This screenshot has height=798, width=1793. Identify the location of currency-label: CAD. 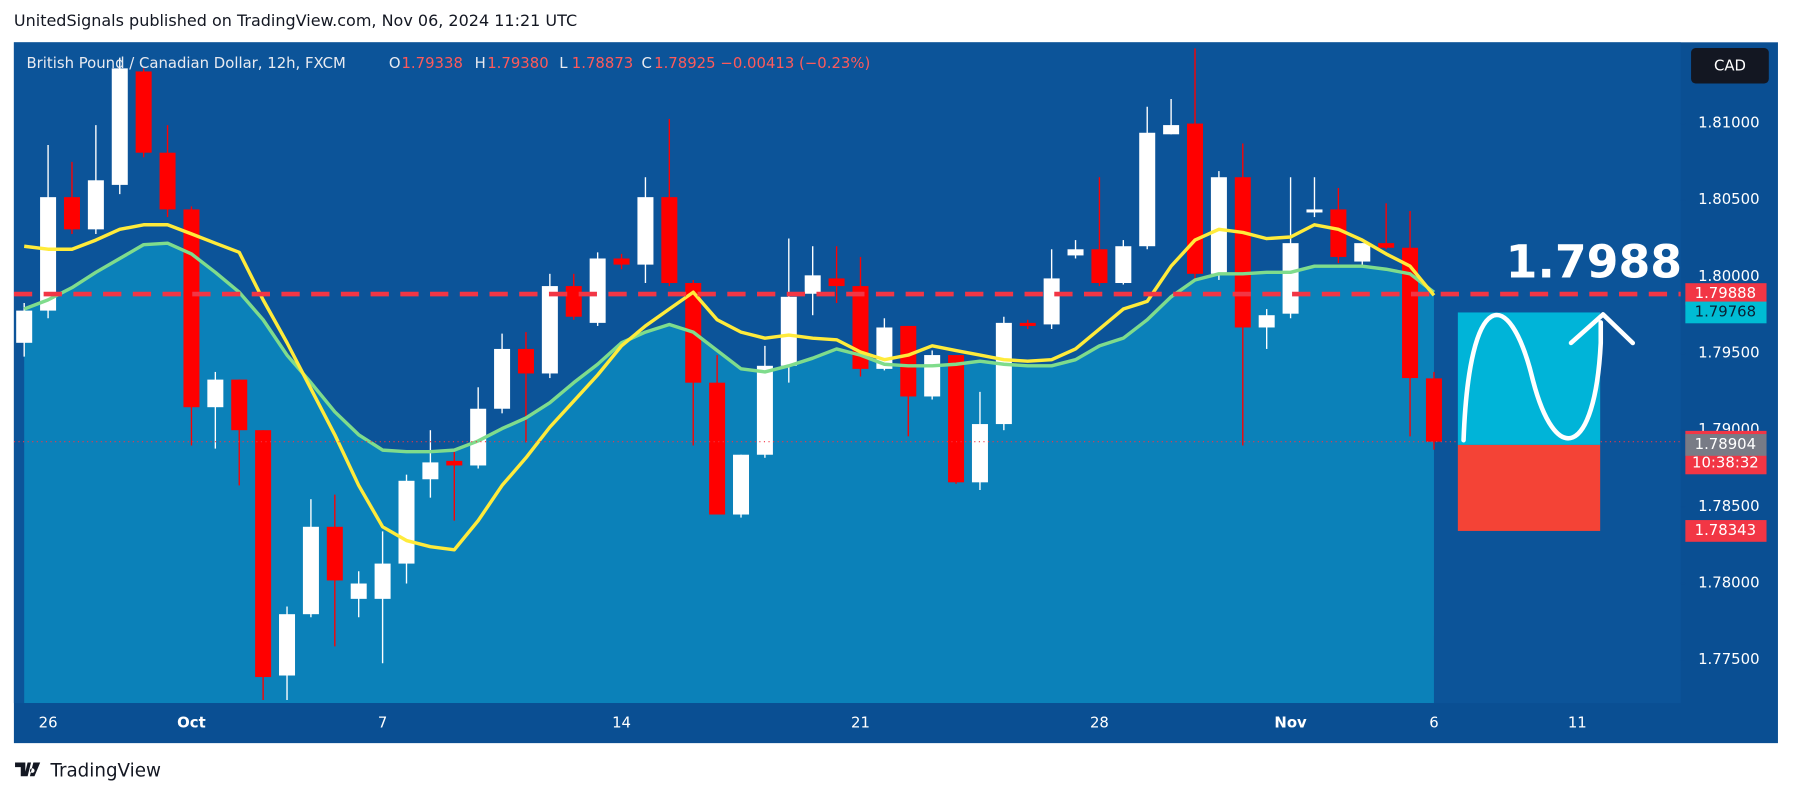
(1730, 65).